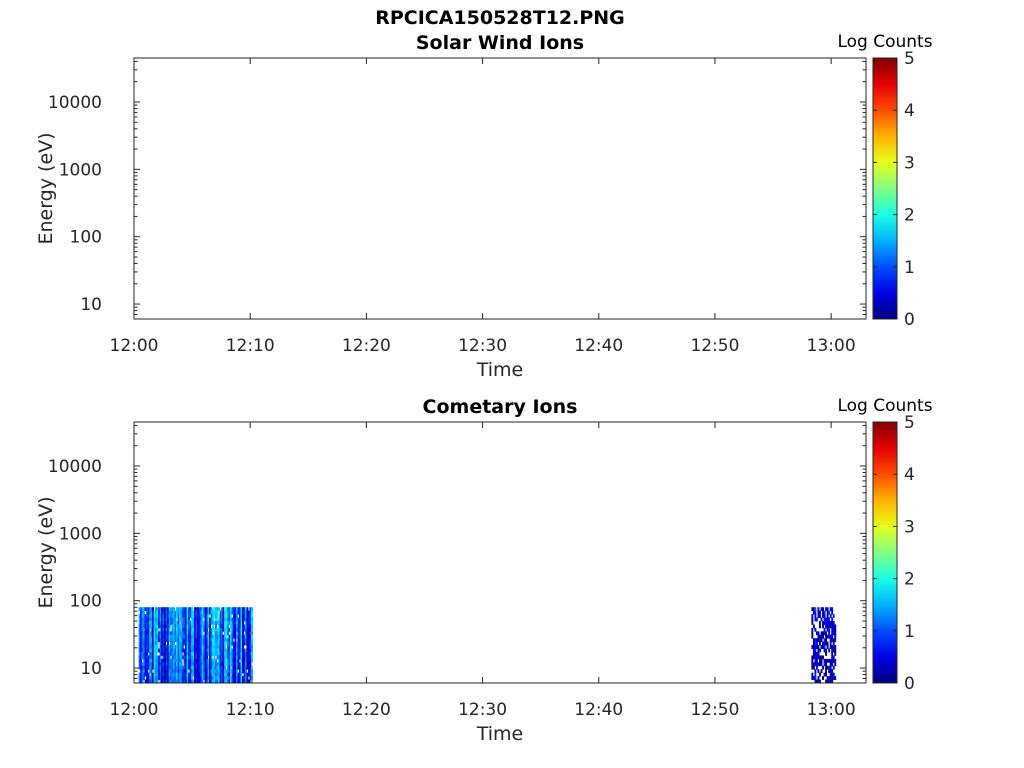 Image resolution: width=1024 pixels, height=768 pixels. I want to click on x-tick-label: 12:10, so click(250, 710).